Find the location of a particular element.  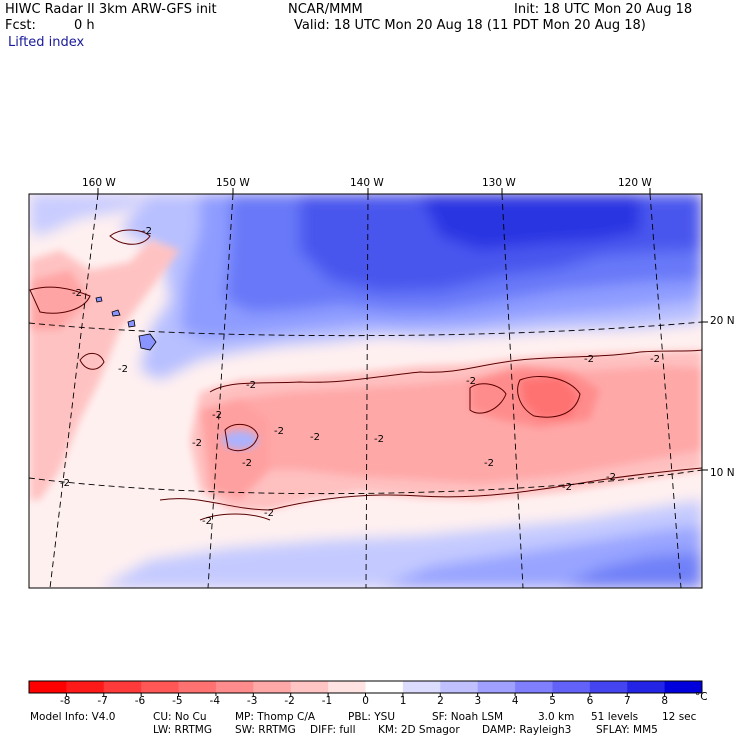

colorbar-tick-label: 5 is located at coordinates (552, 701).